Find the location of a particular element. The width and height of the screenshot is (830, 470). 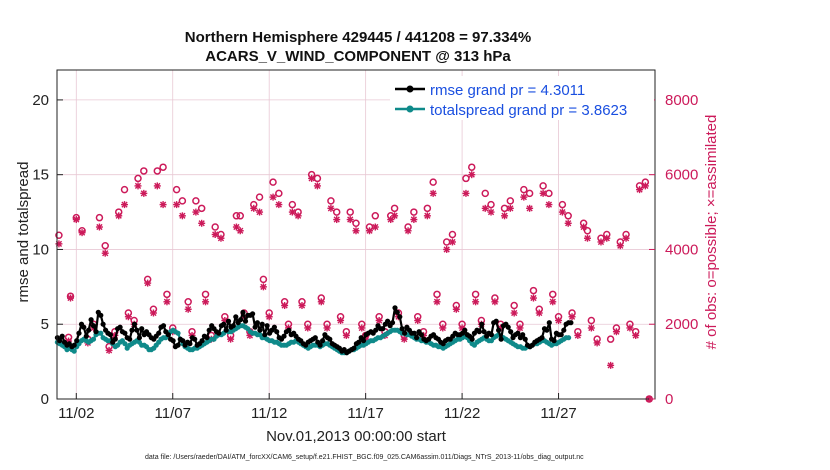

y-axis-label-right: # of obs: o=possible; ×=assimilated is located at coordinates (711, 232).